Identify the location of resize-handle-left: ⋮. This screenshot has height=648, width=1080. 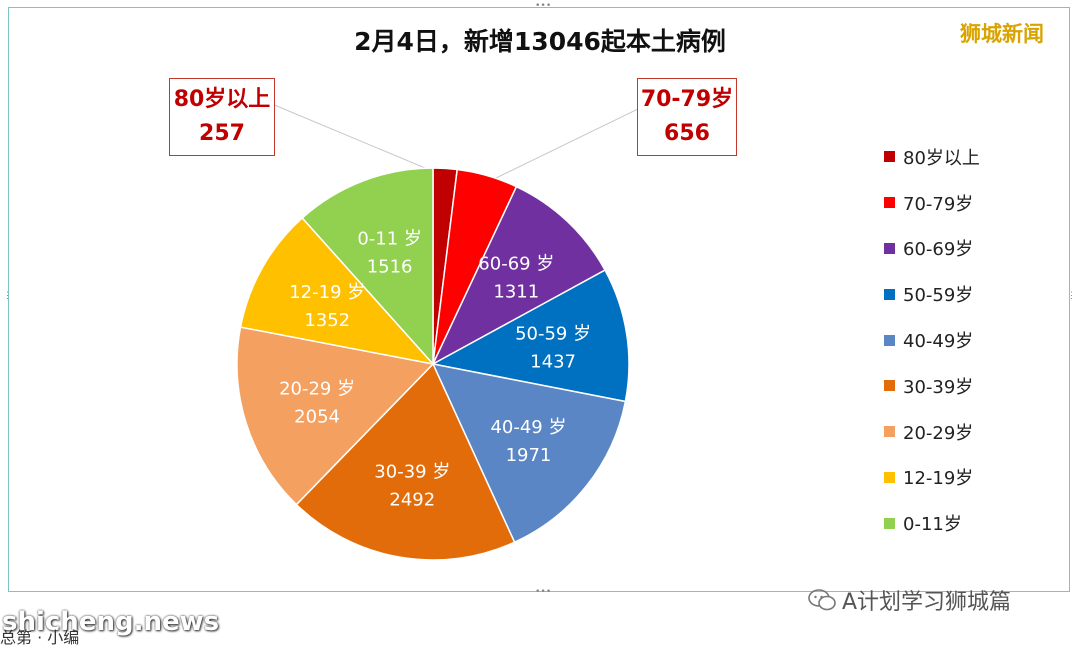
(7, 296).